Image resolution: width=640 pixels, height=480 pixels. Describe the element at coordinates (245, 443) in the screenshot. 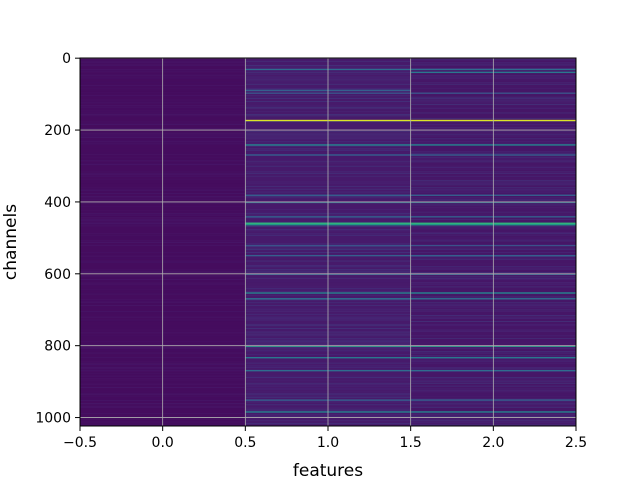

I see `x-tick-label: 0.5` at that location.